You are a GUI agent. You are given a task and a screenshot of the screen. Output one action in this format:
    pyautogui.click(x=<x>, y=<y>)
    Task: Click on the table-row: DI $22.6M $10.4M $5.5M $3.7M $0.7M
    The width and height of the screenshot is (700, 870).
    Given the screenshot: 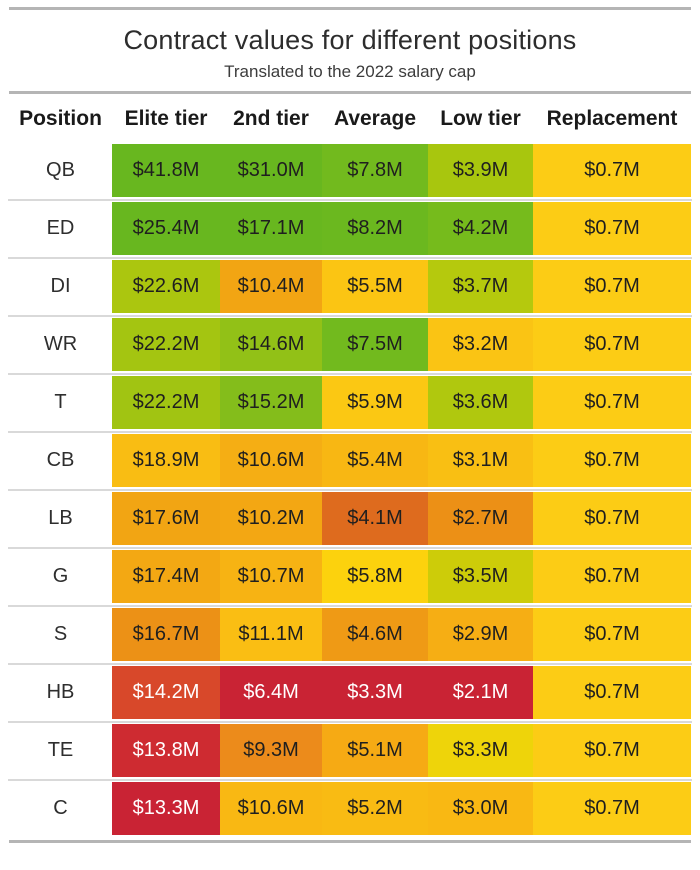 What is the action you would take?
    pyautogui.click(x=350, y=288)
    